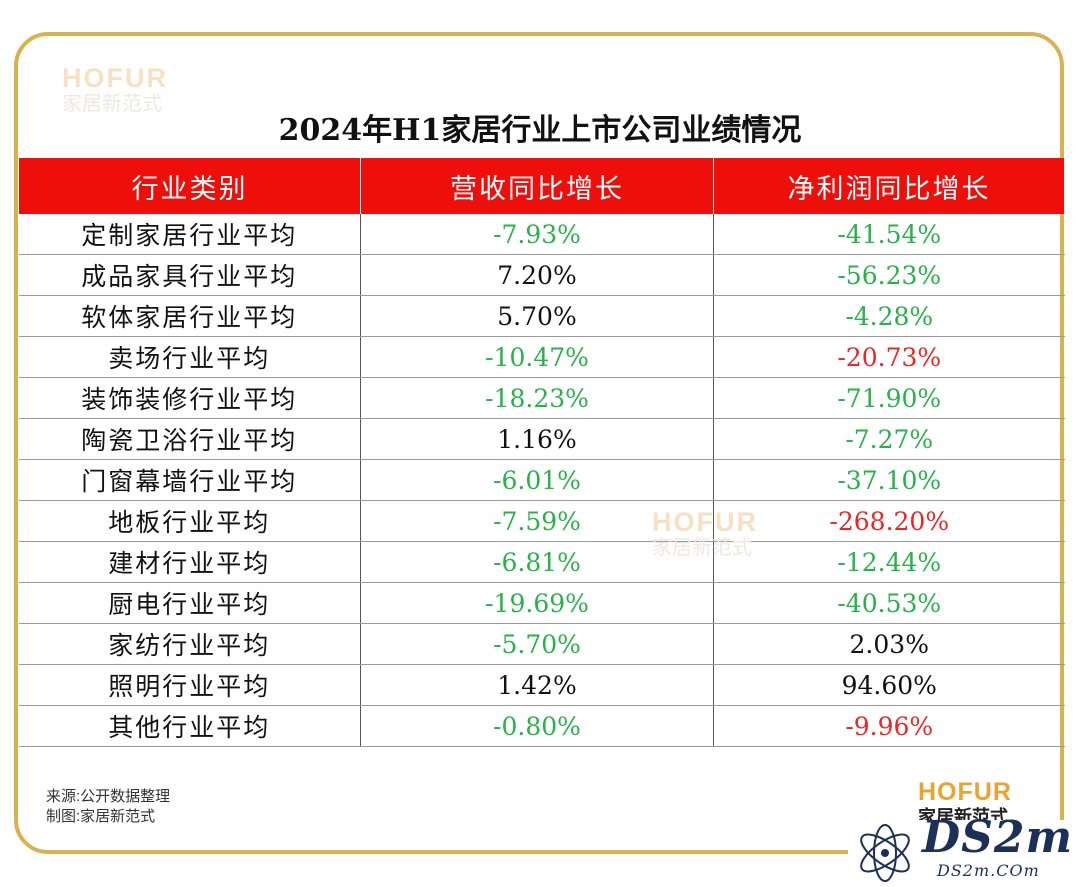 This screenshot has height=887, width=1080. I want to click on table-row: 定制家居行业平均 -7.93% -41.54%, so click(541, 234).